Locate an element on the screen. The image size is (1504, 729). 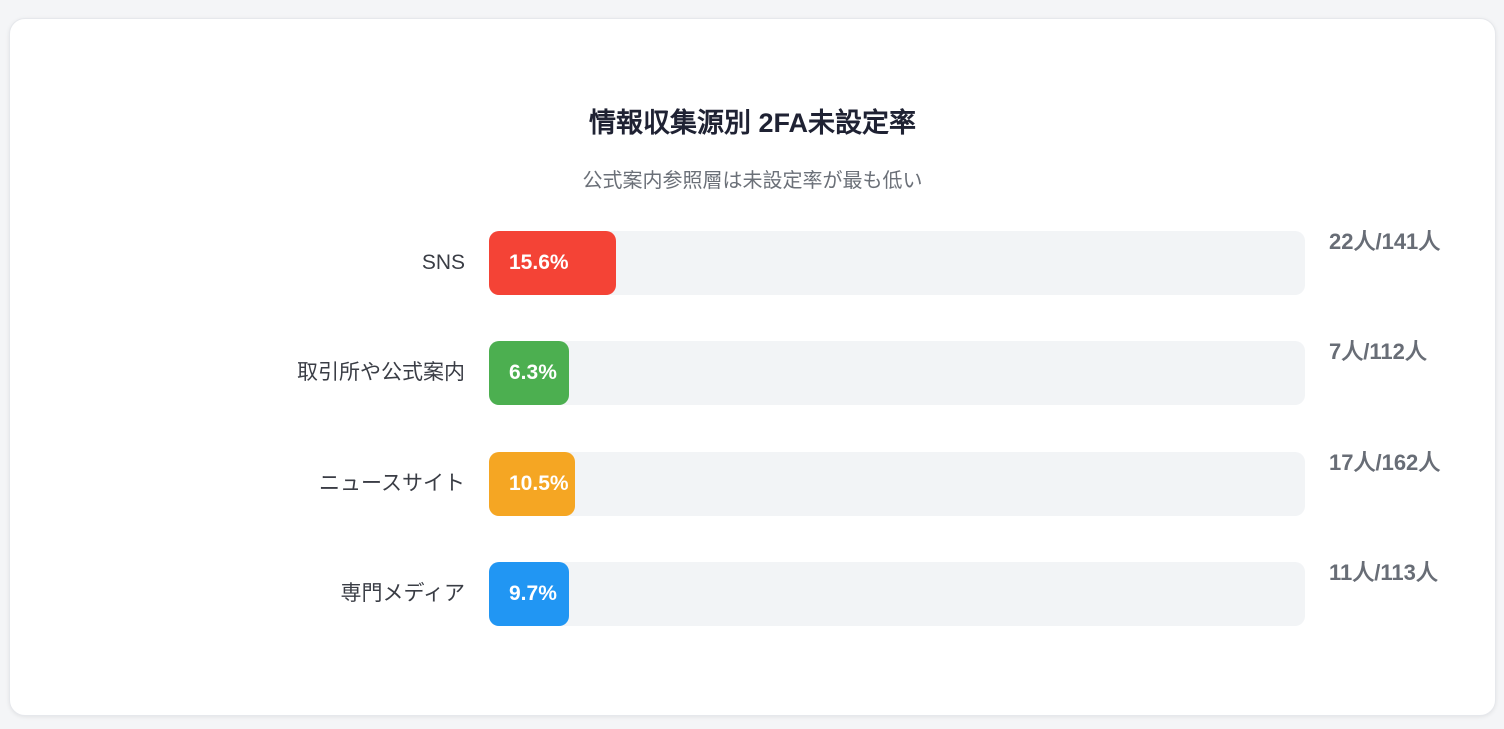
value-label: 9.7% is located at coordinates (533, 593).